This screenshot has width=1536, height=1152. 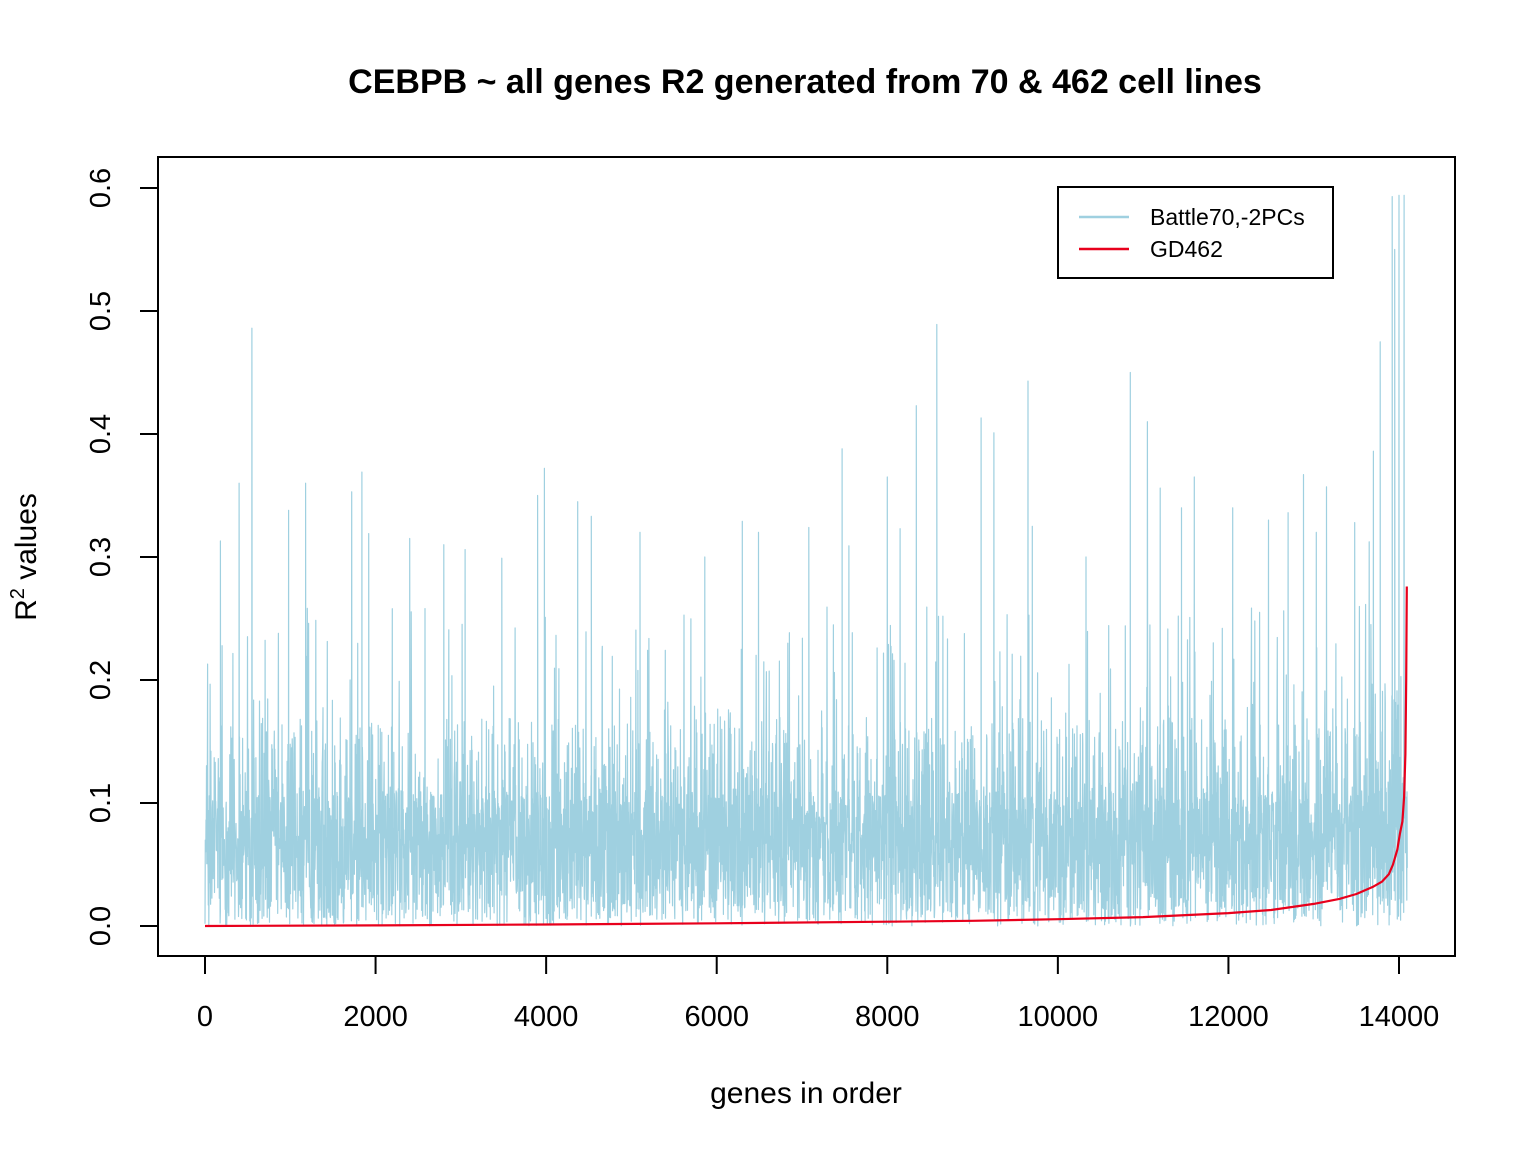 What do you see at coordinates (1186, 249) in the screenshot?
I see `legend-label-gd462: GD462` at bounding box center [1186, 249].